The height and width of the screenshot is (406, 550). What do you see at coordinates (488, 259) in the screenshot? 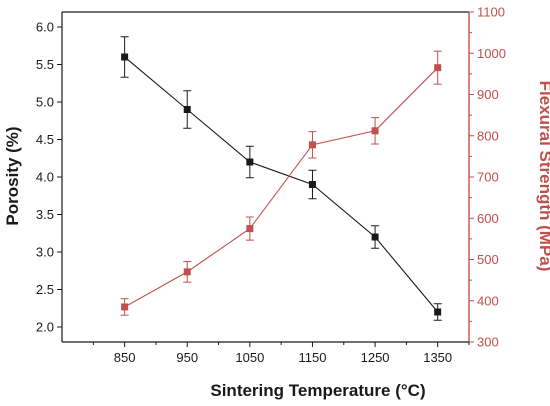
I see `y-right-tick-label: 500` at bounding box center [488, 259].